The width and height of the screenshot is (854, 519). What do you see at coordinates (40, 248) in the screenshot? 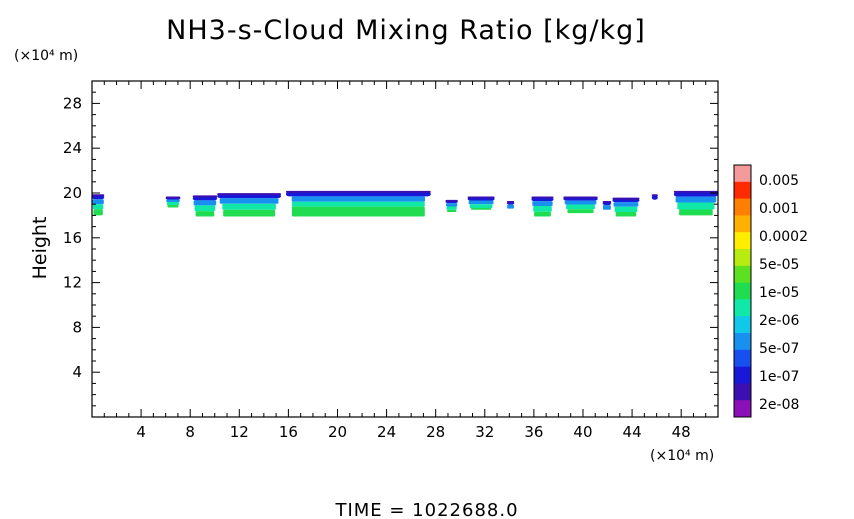
I see `y-axis-label: Height` at bounding box center [40, 248].